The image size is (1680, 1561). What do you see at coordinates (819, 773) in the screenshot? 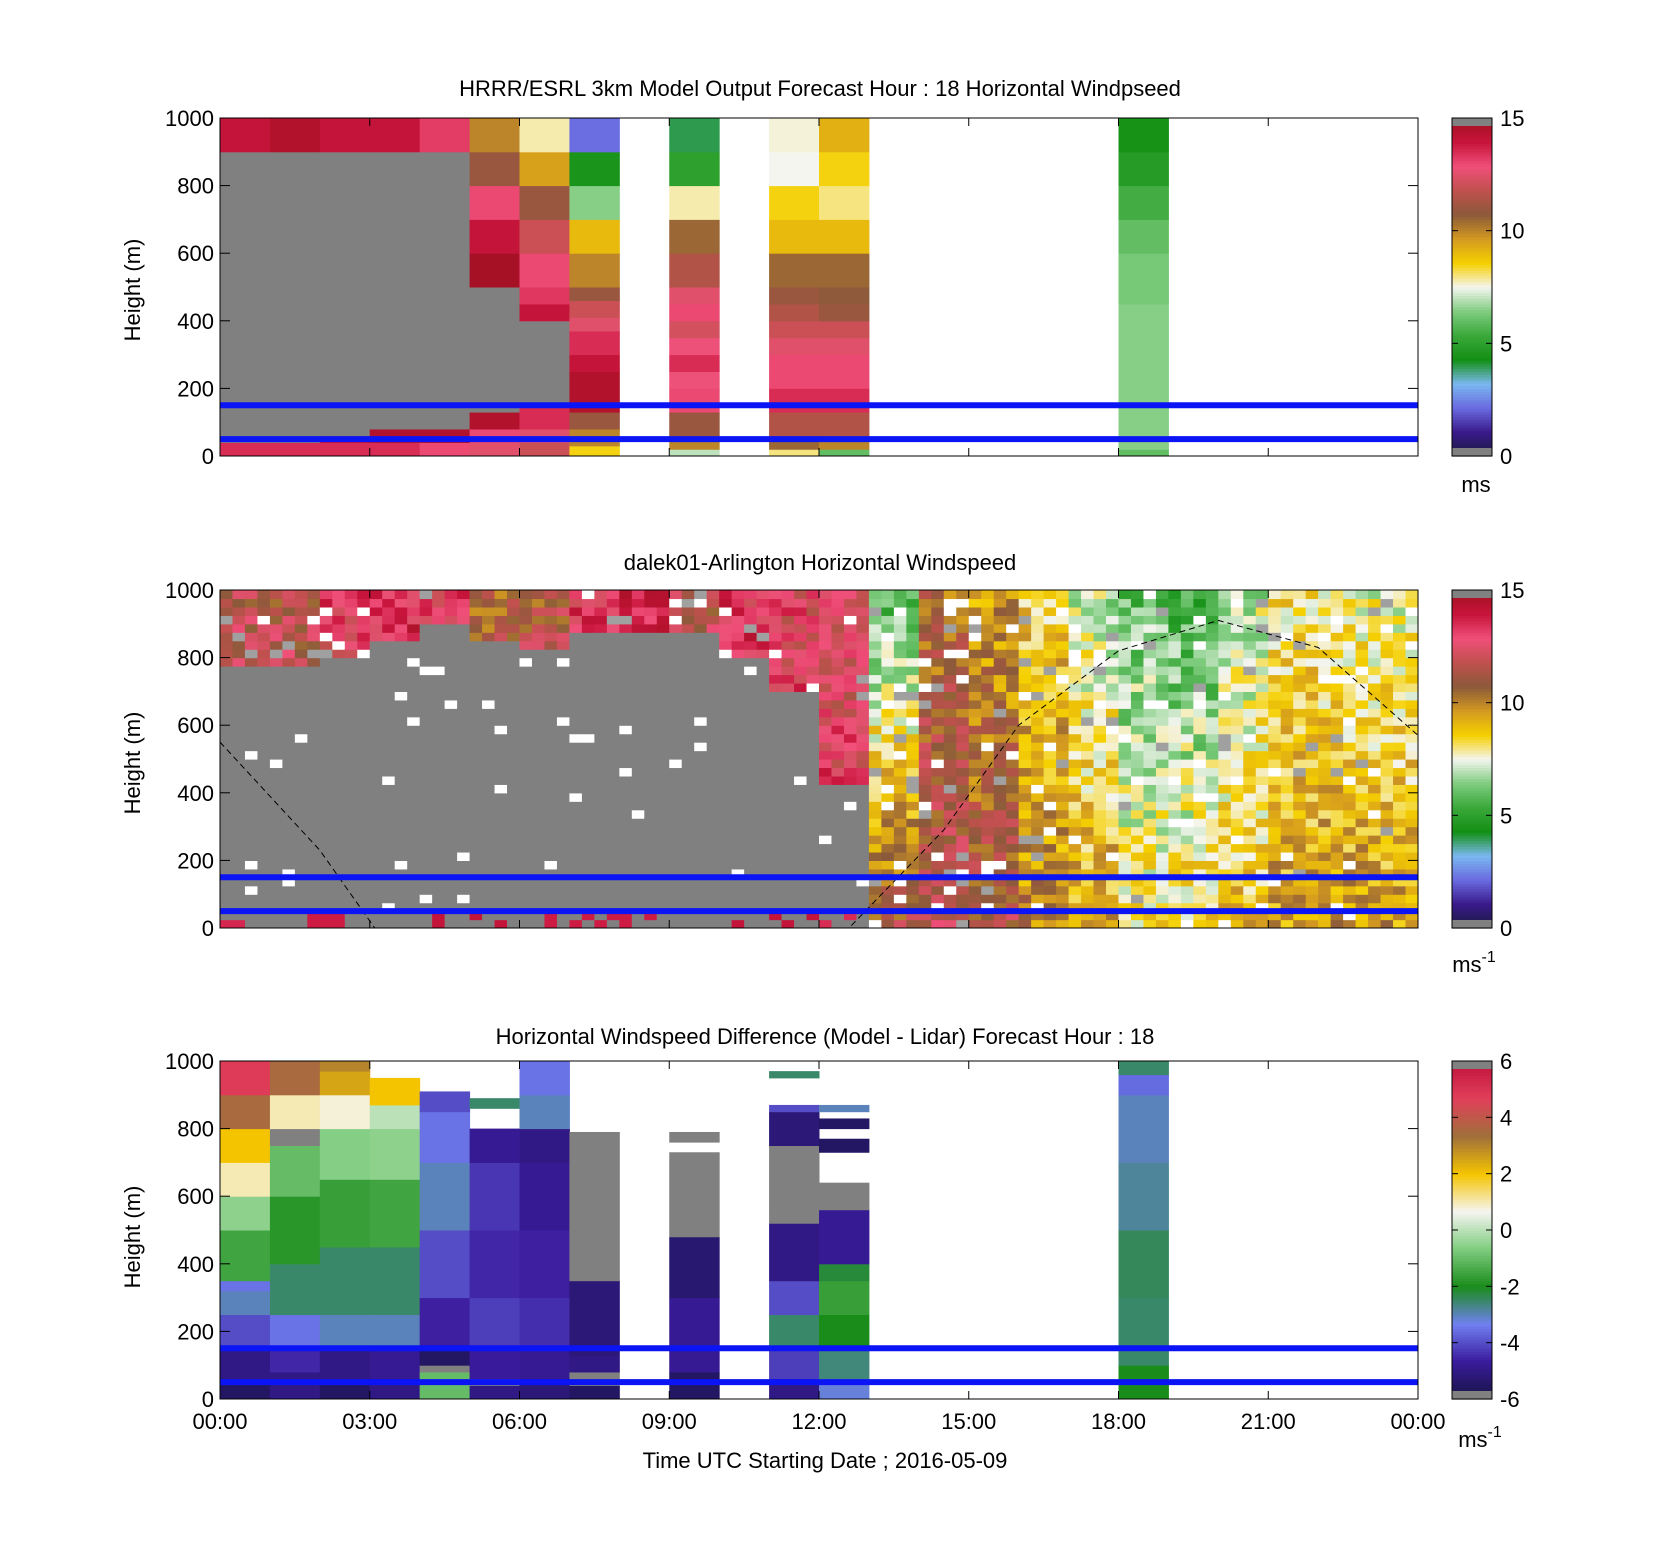
I see `boundary-layer-curve` at bounding box center [819, 773].